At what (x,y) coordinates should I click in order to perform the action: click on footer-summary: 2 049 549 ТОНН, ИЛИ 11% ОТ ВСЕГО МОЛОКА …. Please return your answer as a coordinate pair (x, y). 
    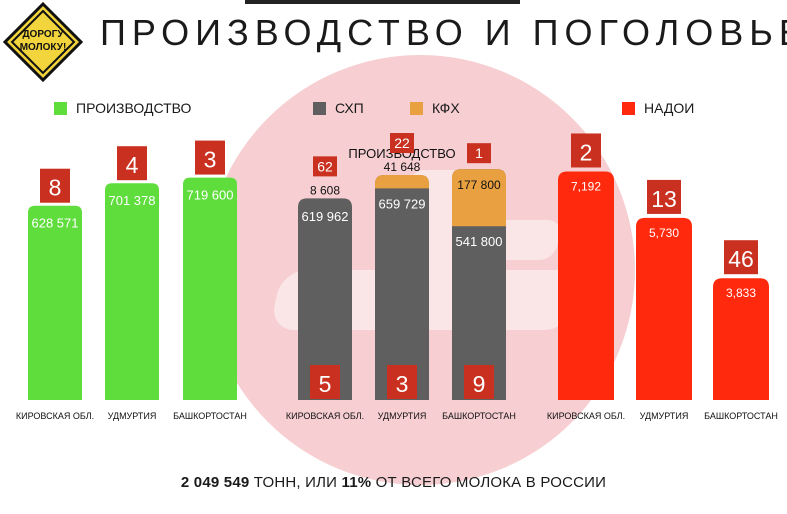
    Looking at the image, I should click on (393, 482).